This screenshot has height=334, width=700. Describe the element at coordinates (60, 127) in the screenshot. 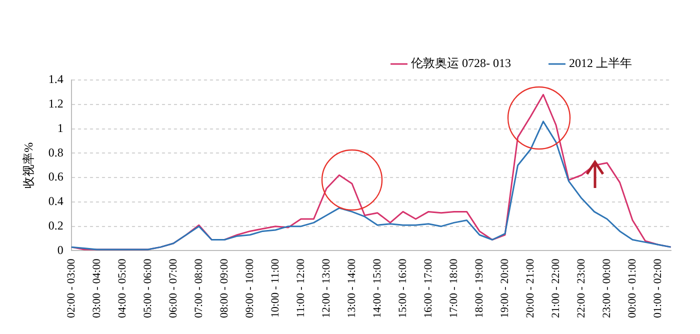

I see `y-tick-label: 1` at that location.